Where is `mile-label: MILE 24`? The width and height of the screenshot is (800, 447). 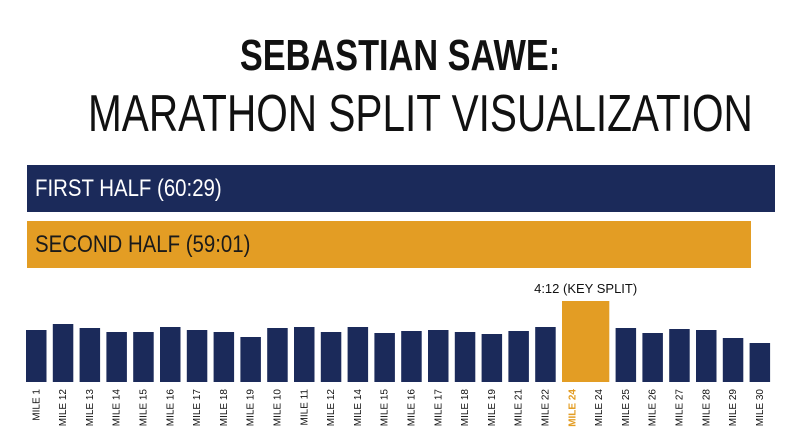
mile-label: MILE 24 is located at coordinates (599, 408).